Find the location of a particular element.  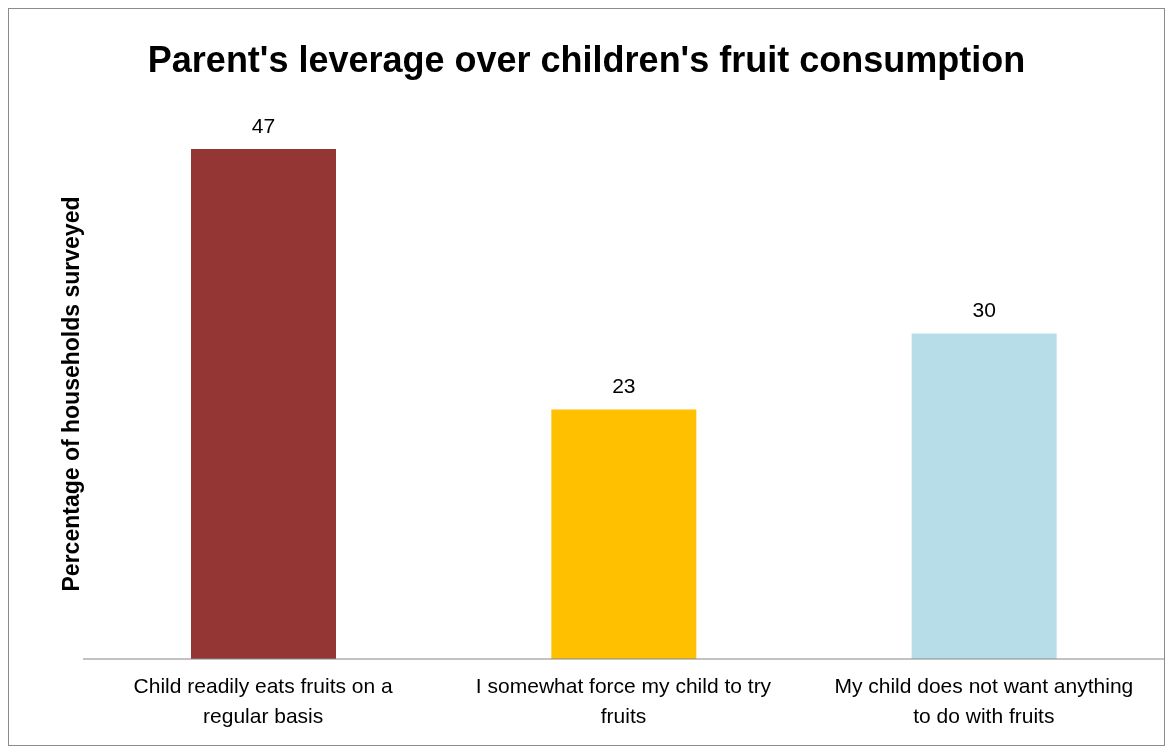

chart-title: Parent's leverage over children's fruit consumption is located at coordinates (586, 60).